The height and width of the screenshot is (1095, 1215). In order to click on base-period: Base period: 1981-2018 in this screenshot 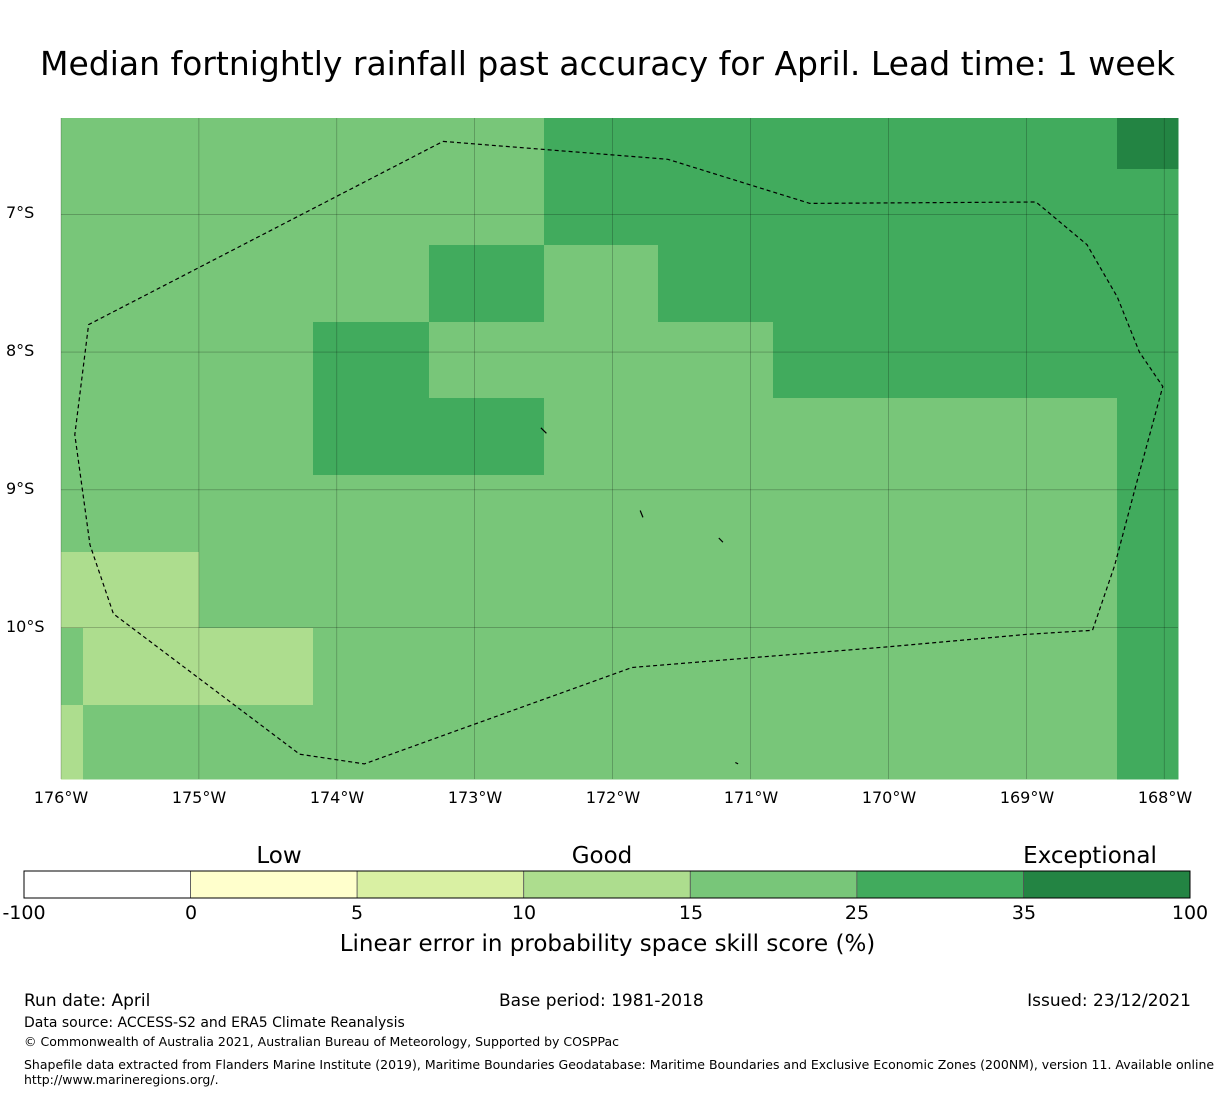, I will do `click(601, 1001)`.